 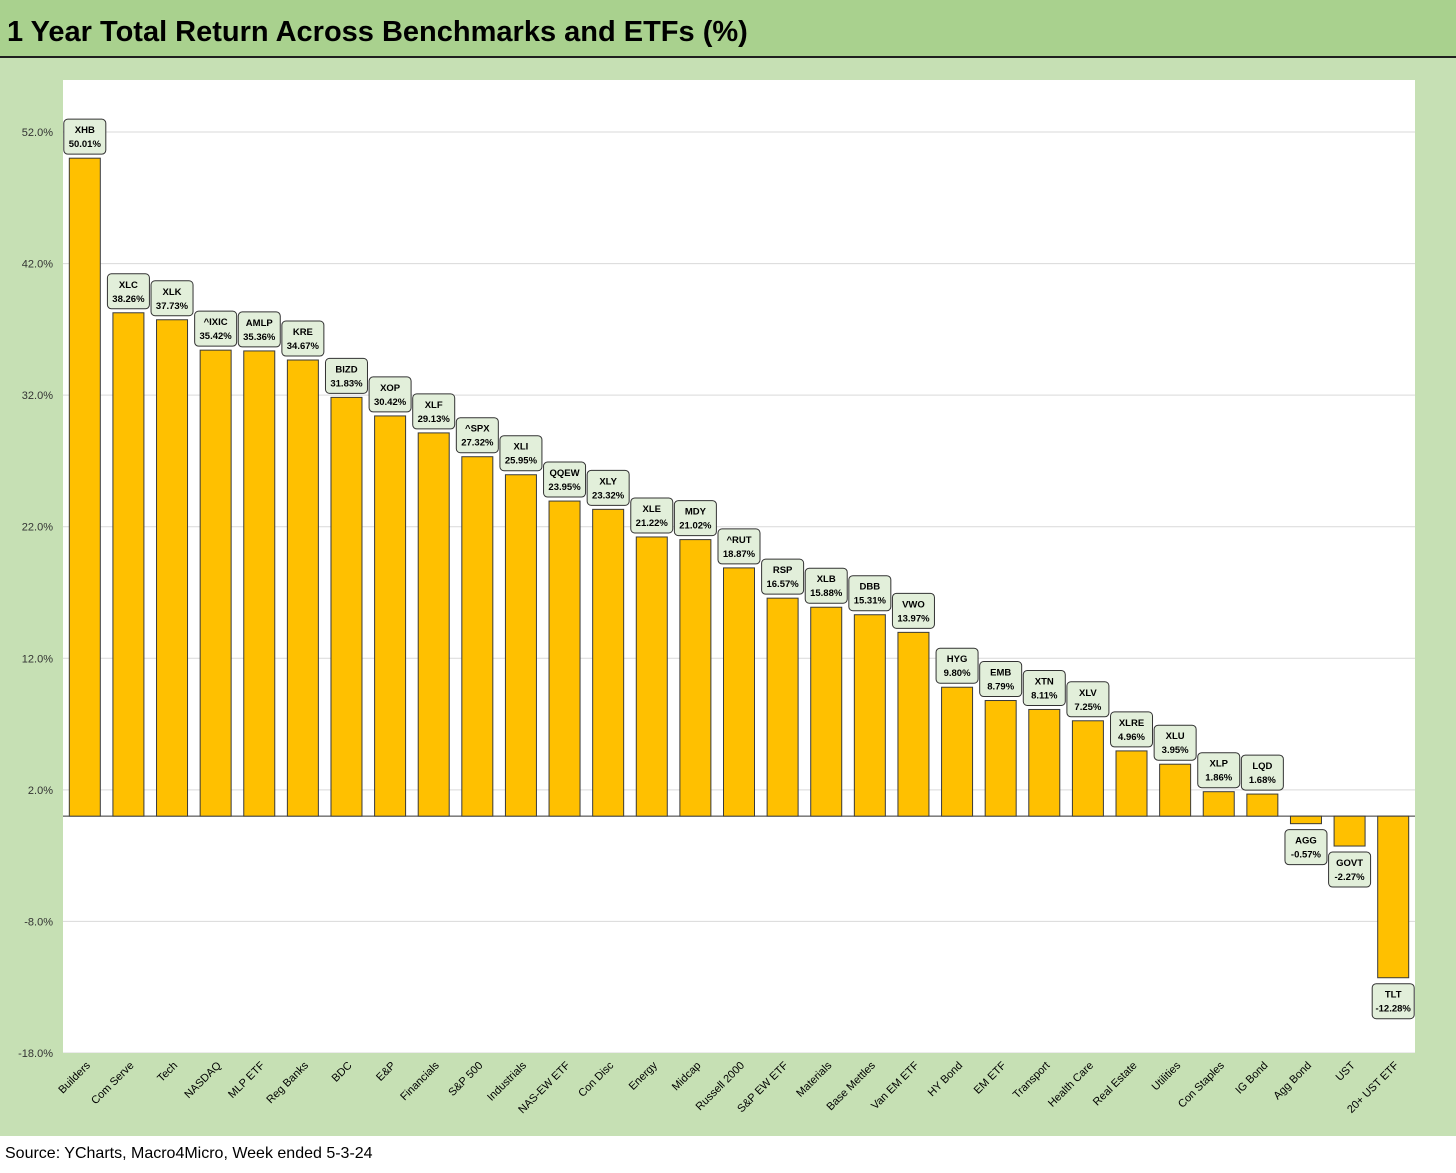 What do you see at coordinates (1044, 695) in the screenshot?
I see `data-label-value: 8.11%` at bounding box center [1044, 695].